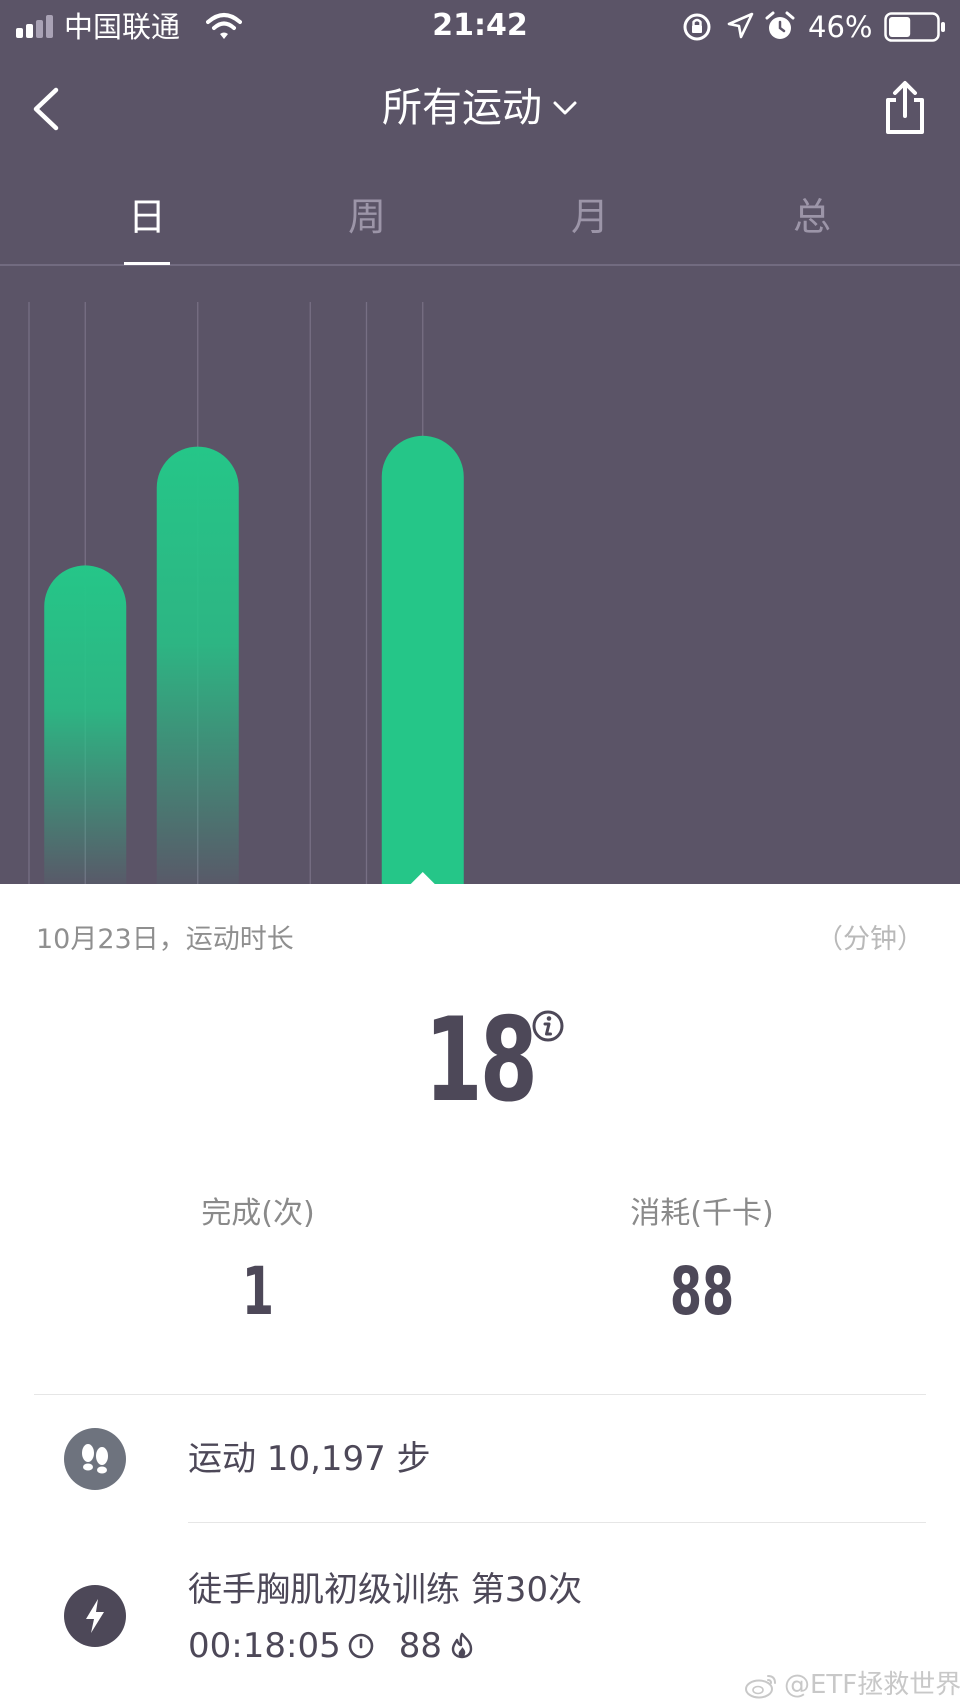  I want to click on battery-icon, so click(914, 27).